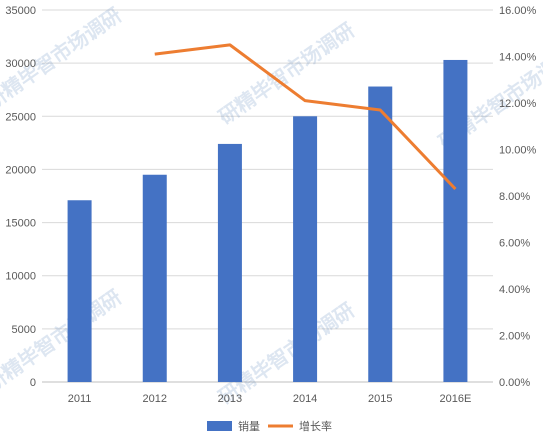 This screenshot has width=543, height=443. Describe the element at coordinates (518, 151) in the screenshot. I see `right-axis-tick-label: 10.00%` at that location.